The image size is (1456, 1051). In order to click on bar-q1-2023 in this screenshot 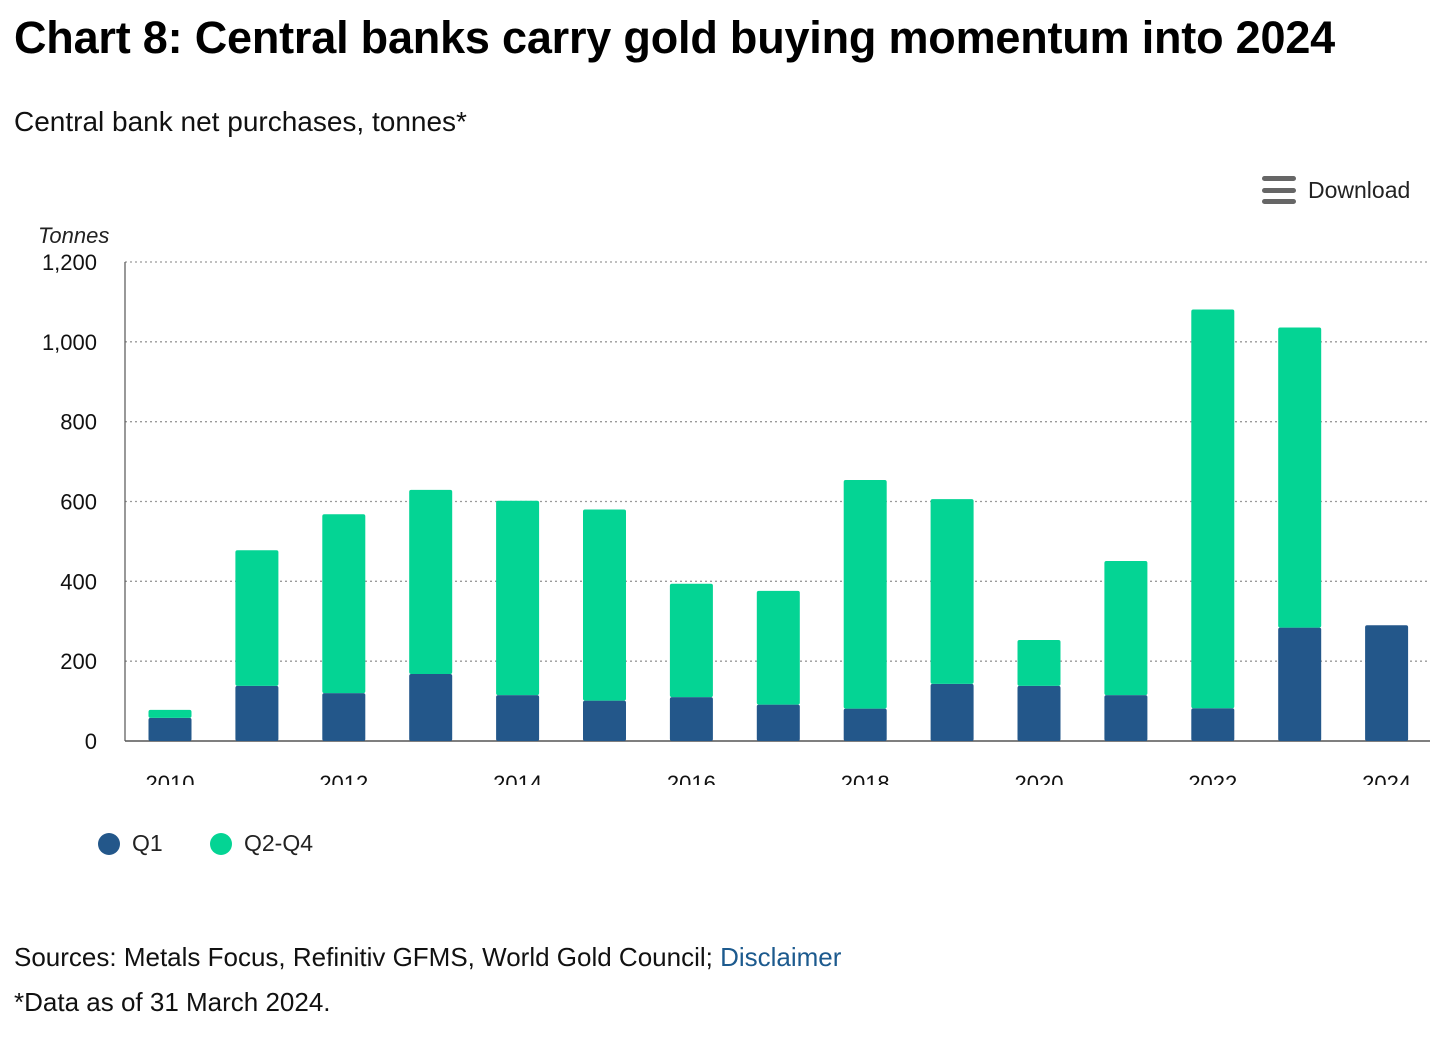, I will do `click(1300, 684)`.